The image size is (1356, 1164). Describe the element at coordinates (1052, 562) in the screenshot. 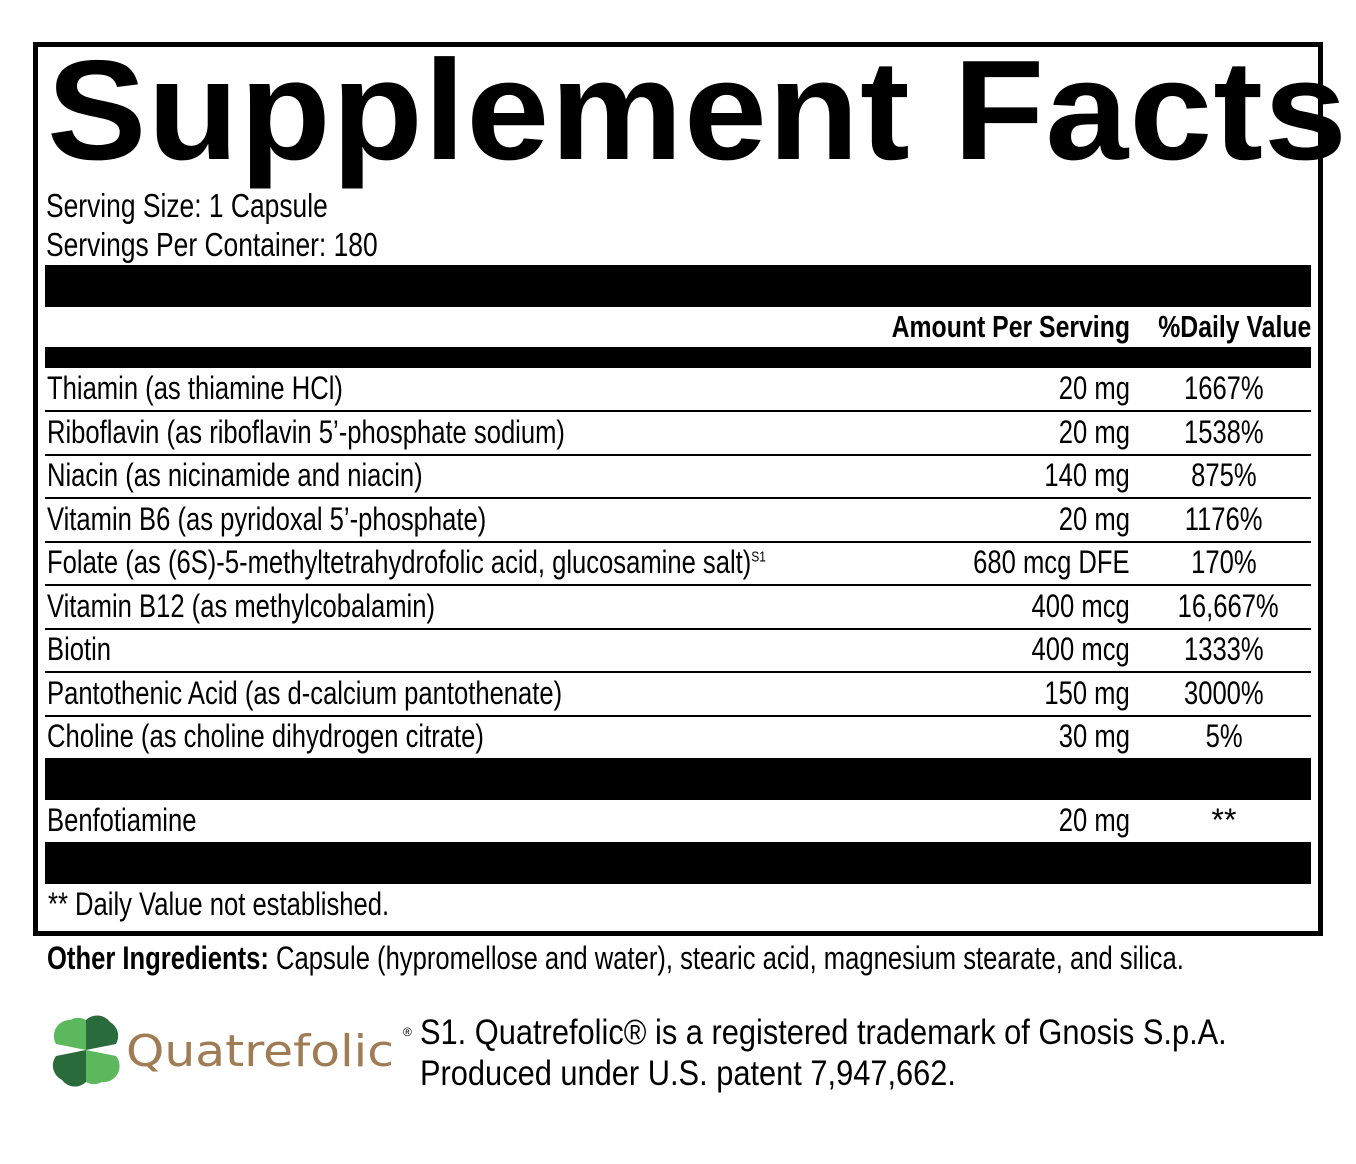

I see `nutrient-amount: 680 mcg DFE` at that location.